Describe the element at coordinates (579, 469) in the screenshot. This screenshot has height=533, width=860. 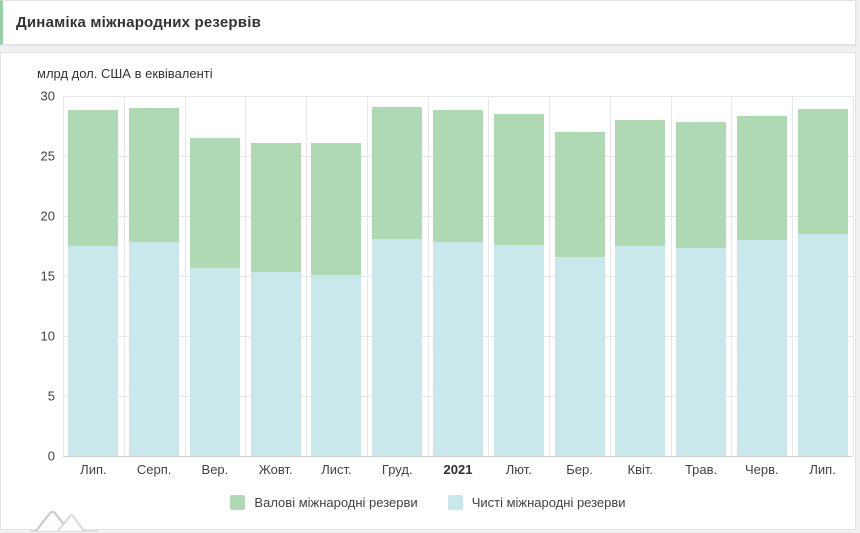
I see `x-axis-label: Бер.` at that location.